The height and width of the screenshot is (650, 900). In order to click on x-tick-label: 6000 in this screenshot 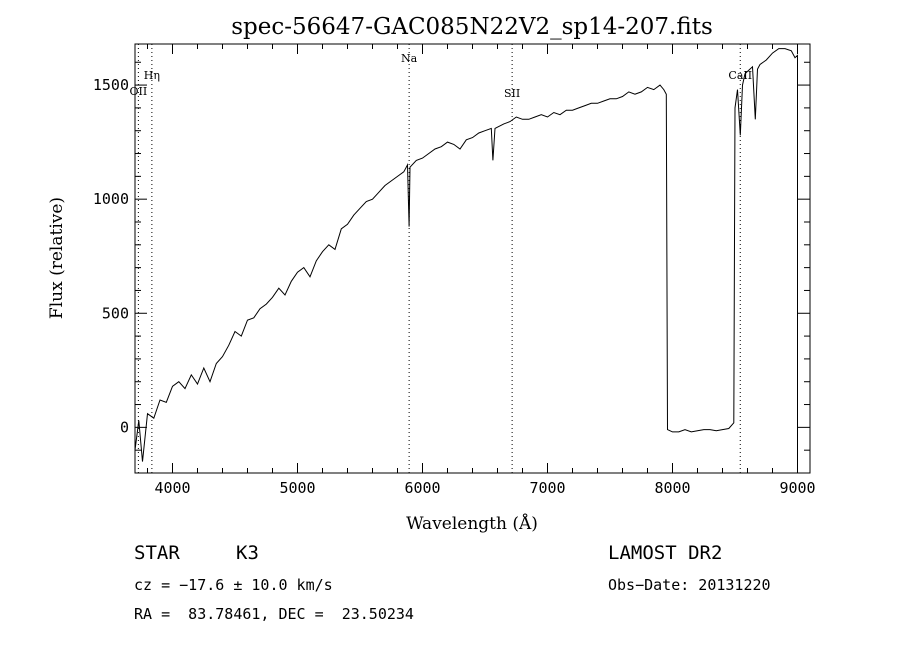, I will do `click(422, 488)`.